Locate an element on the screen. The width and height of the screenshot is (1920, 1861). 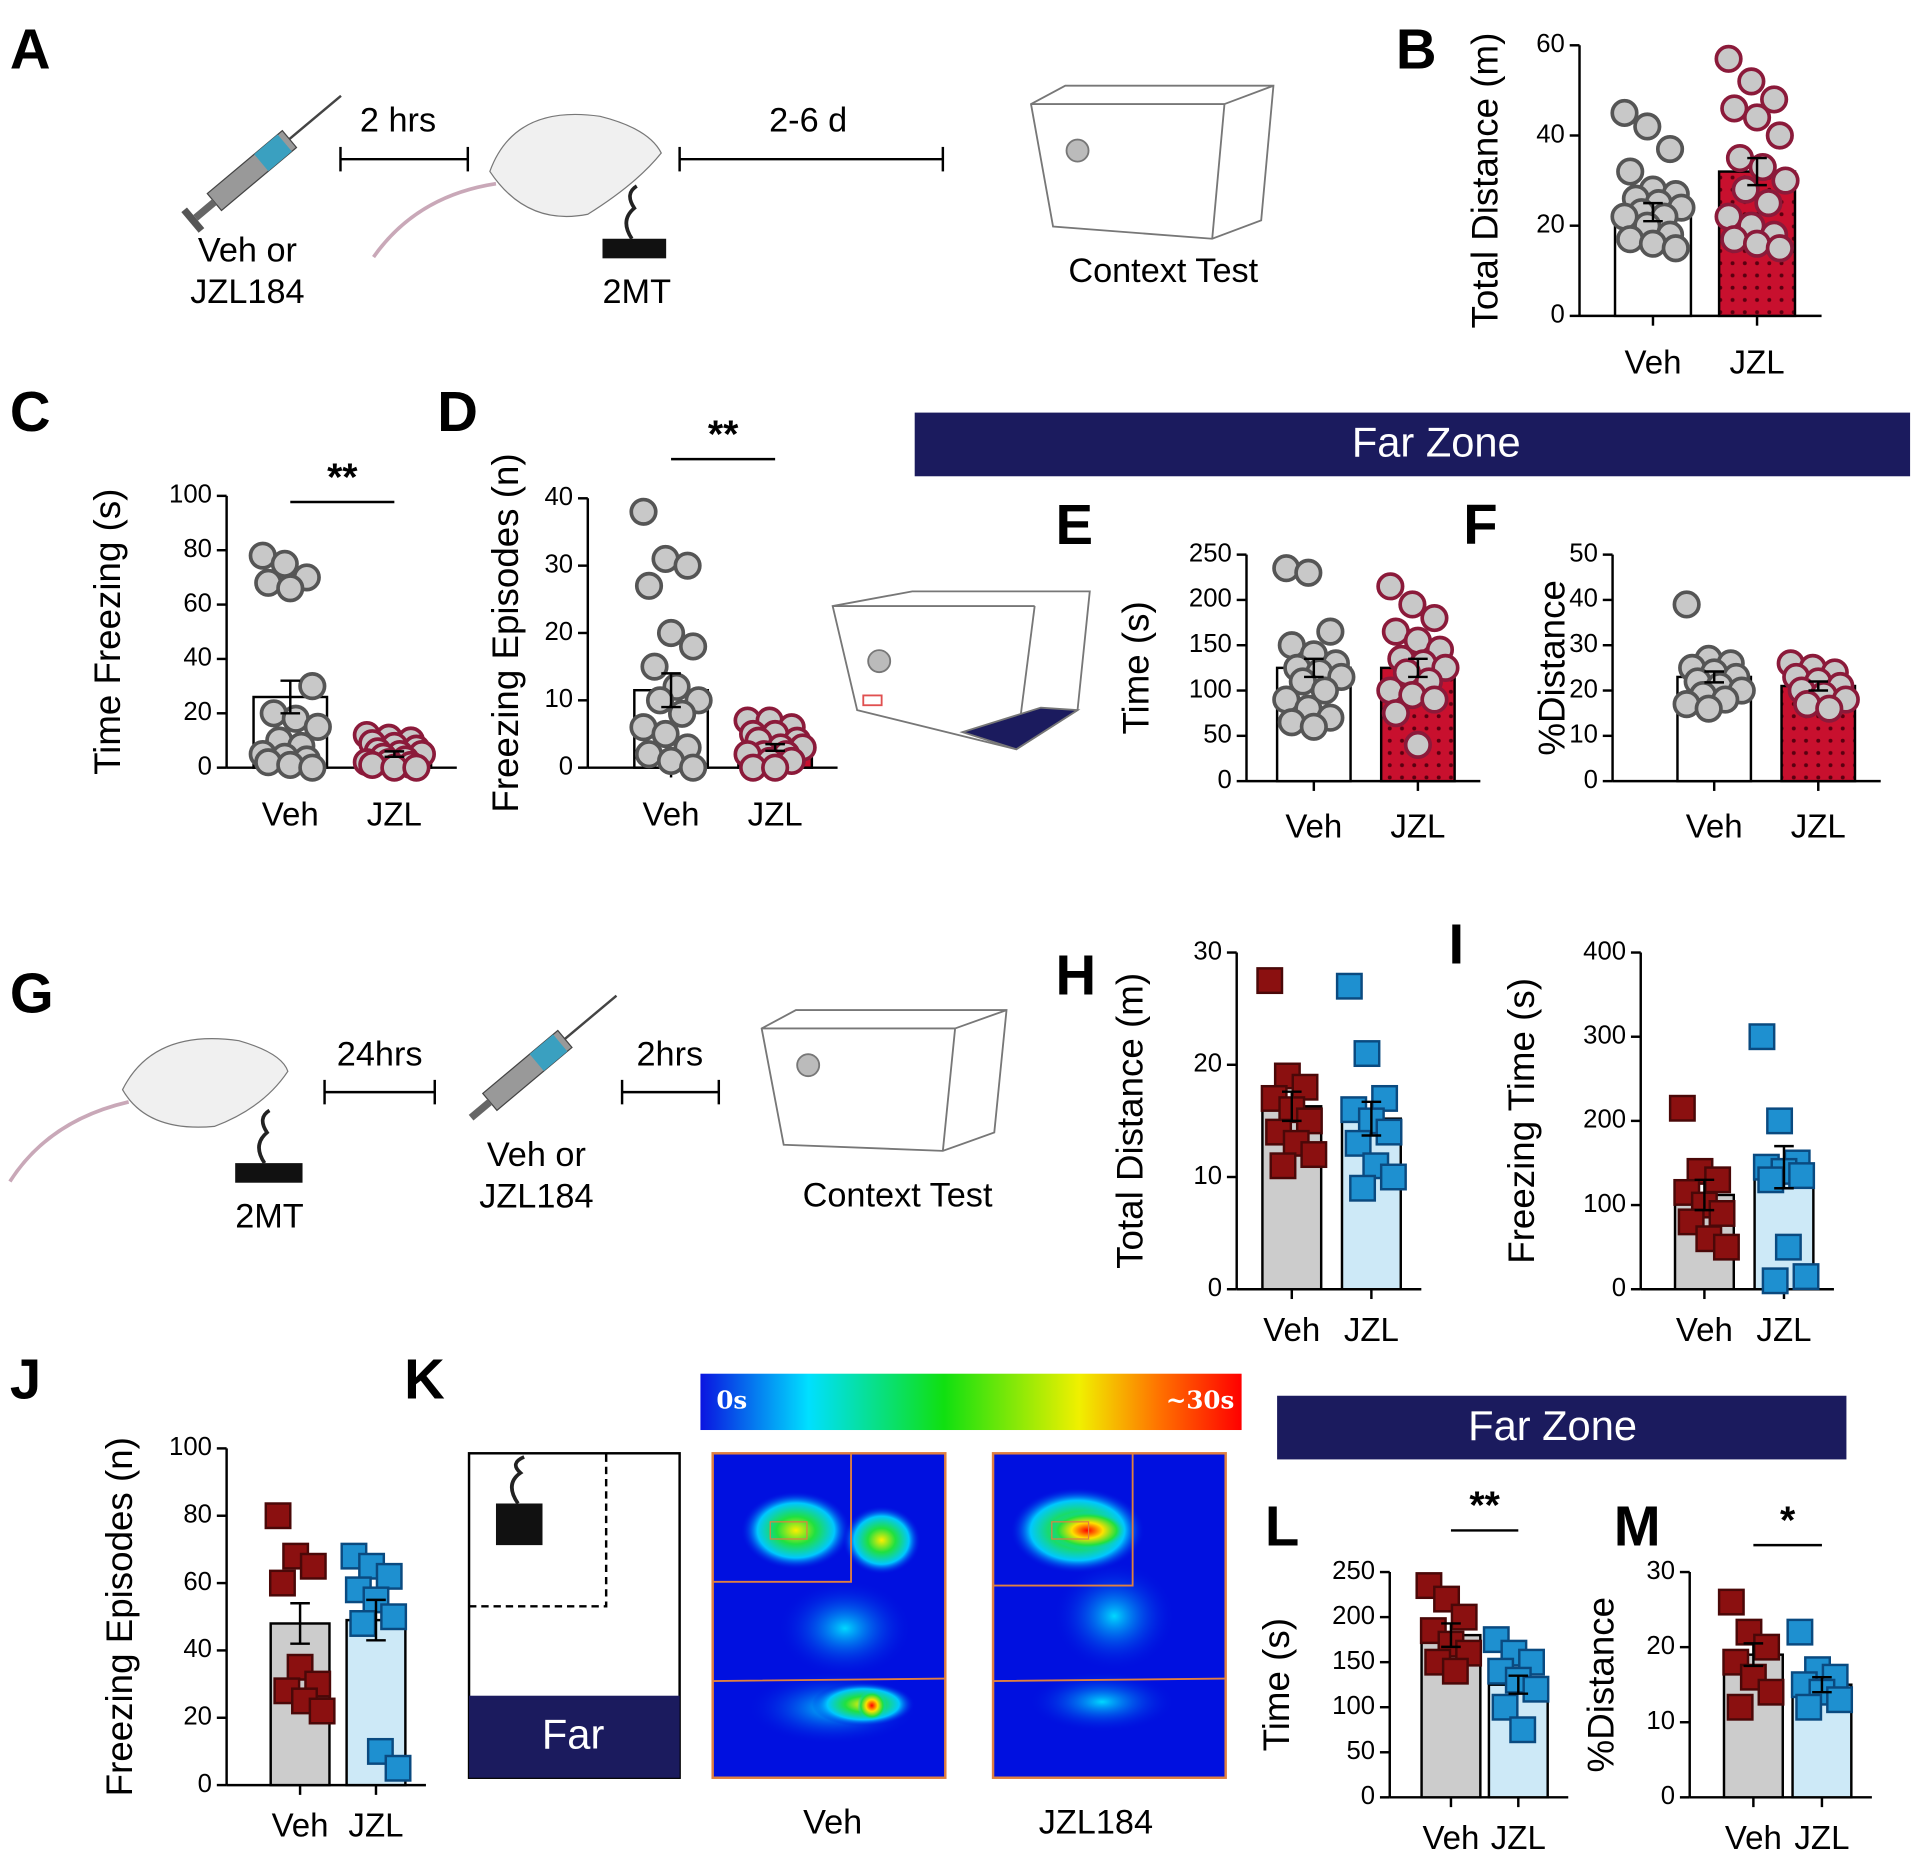
context-box is located at coordinates (1152, 162).